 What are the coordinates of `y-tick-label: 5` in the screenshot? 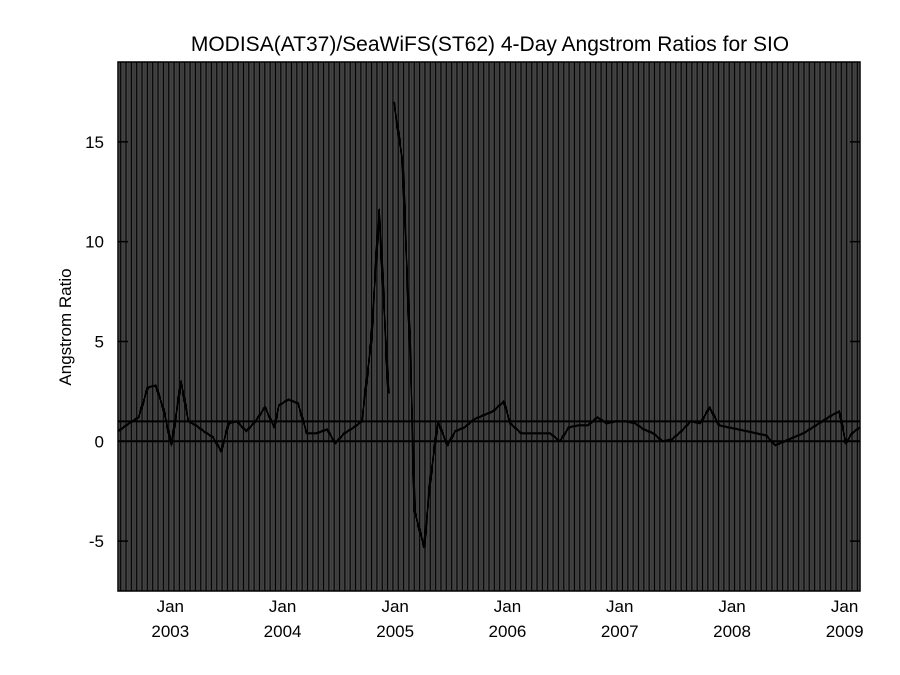 It's located at (99, 341).